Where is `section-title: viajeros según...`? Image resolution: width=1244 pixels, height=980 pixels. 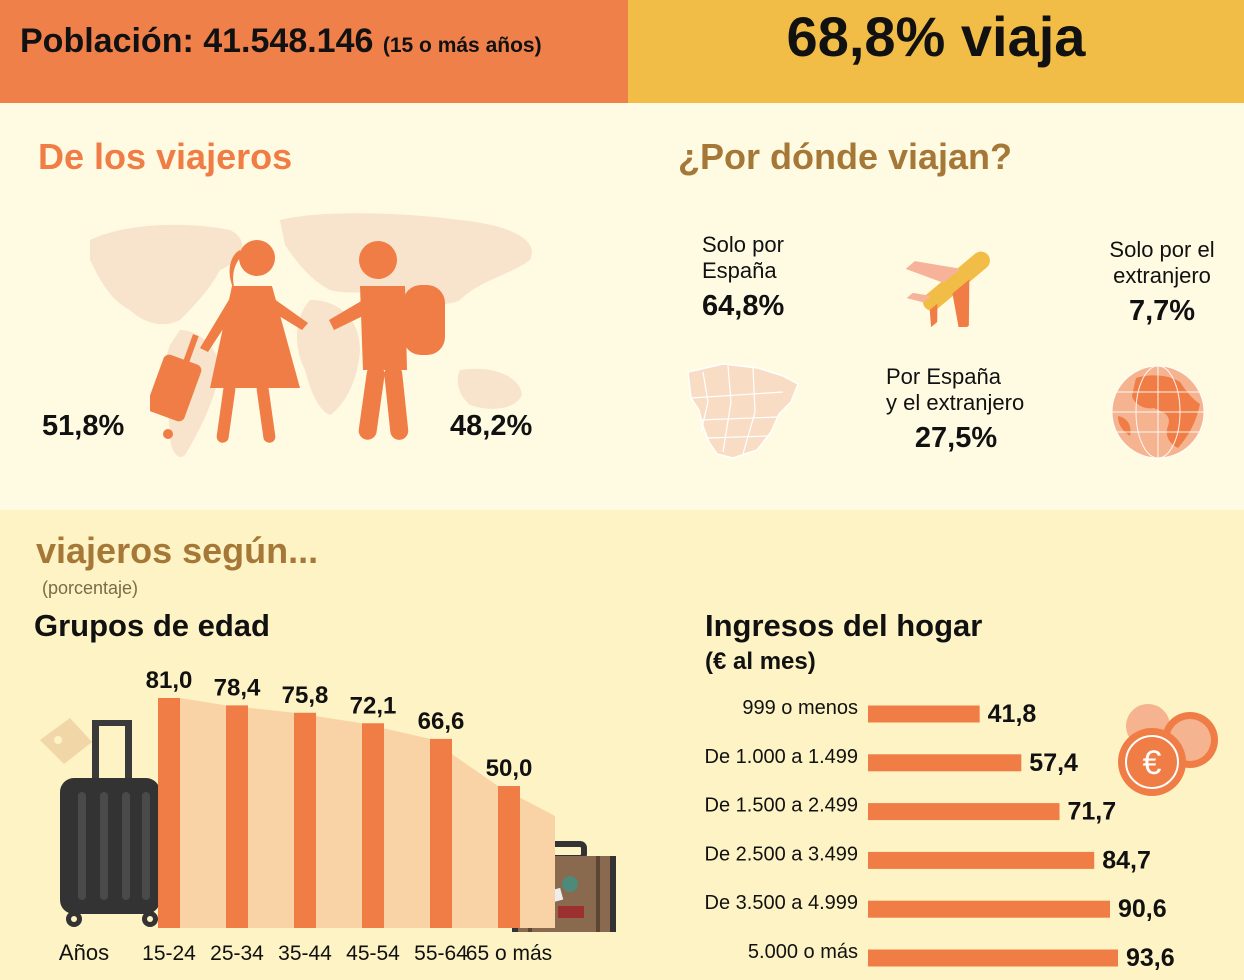
section-title: viajeros según... is located at coordinates (177, 550).